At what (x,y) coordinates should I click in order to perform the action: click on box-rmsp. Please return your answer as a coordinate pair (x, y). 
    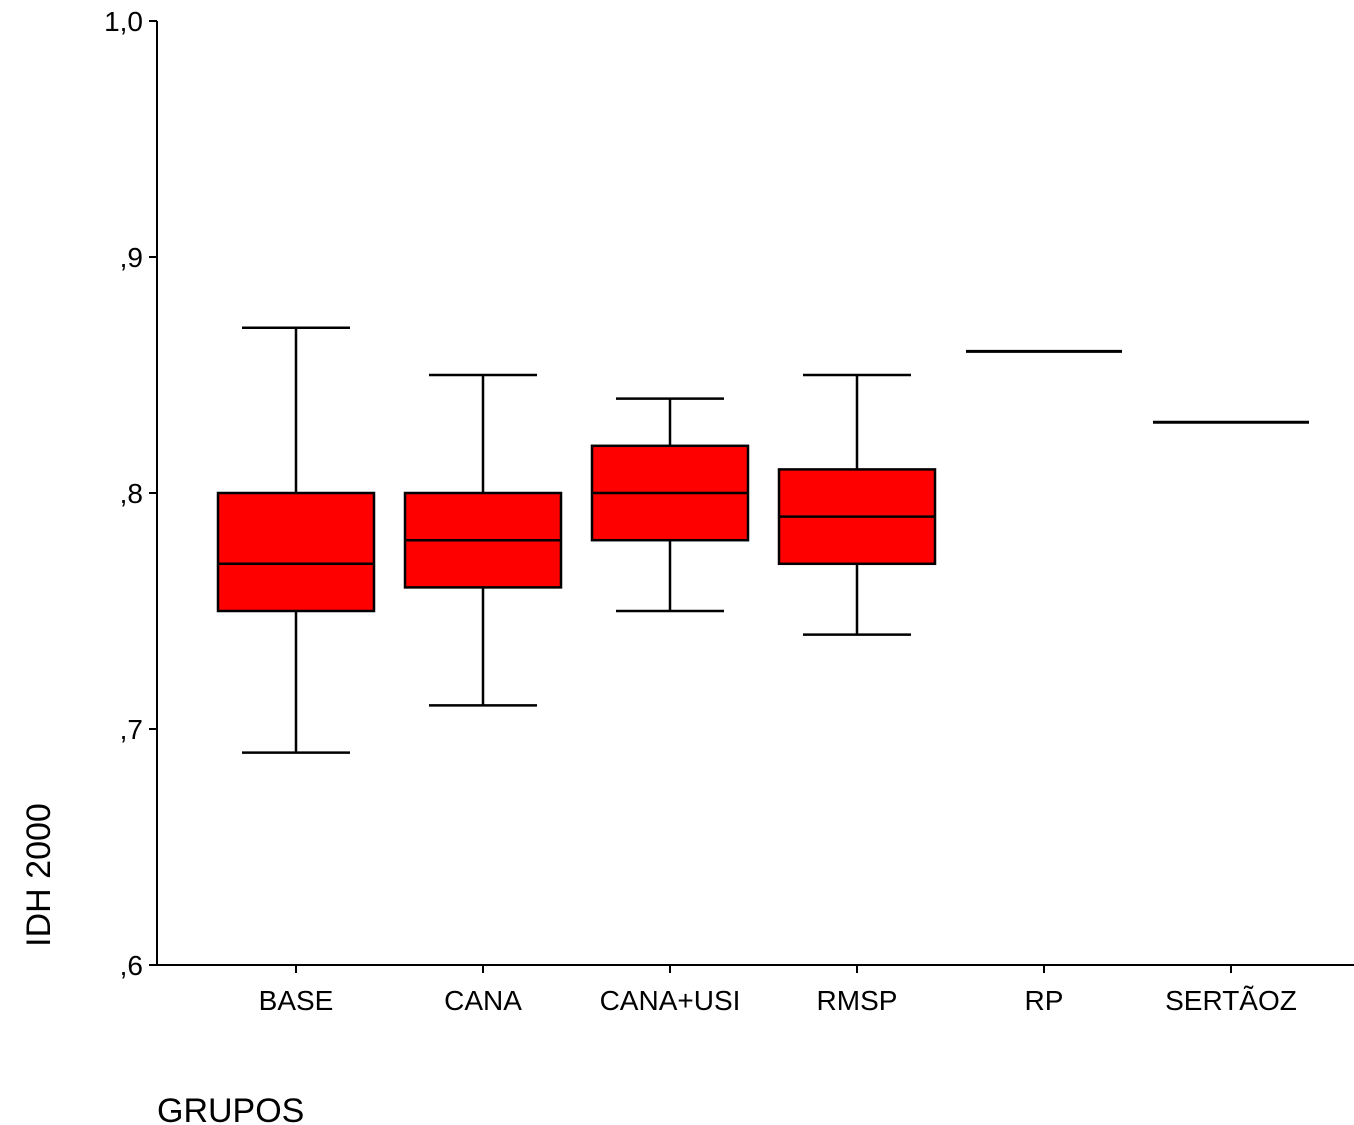
    Looking at the image, I should click on (857, 504).